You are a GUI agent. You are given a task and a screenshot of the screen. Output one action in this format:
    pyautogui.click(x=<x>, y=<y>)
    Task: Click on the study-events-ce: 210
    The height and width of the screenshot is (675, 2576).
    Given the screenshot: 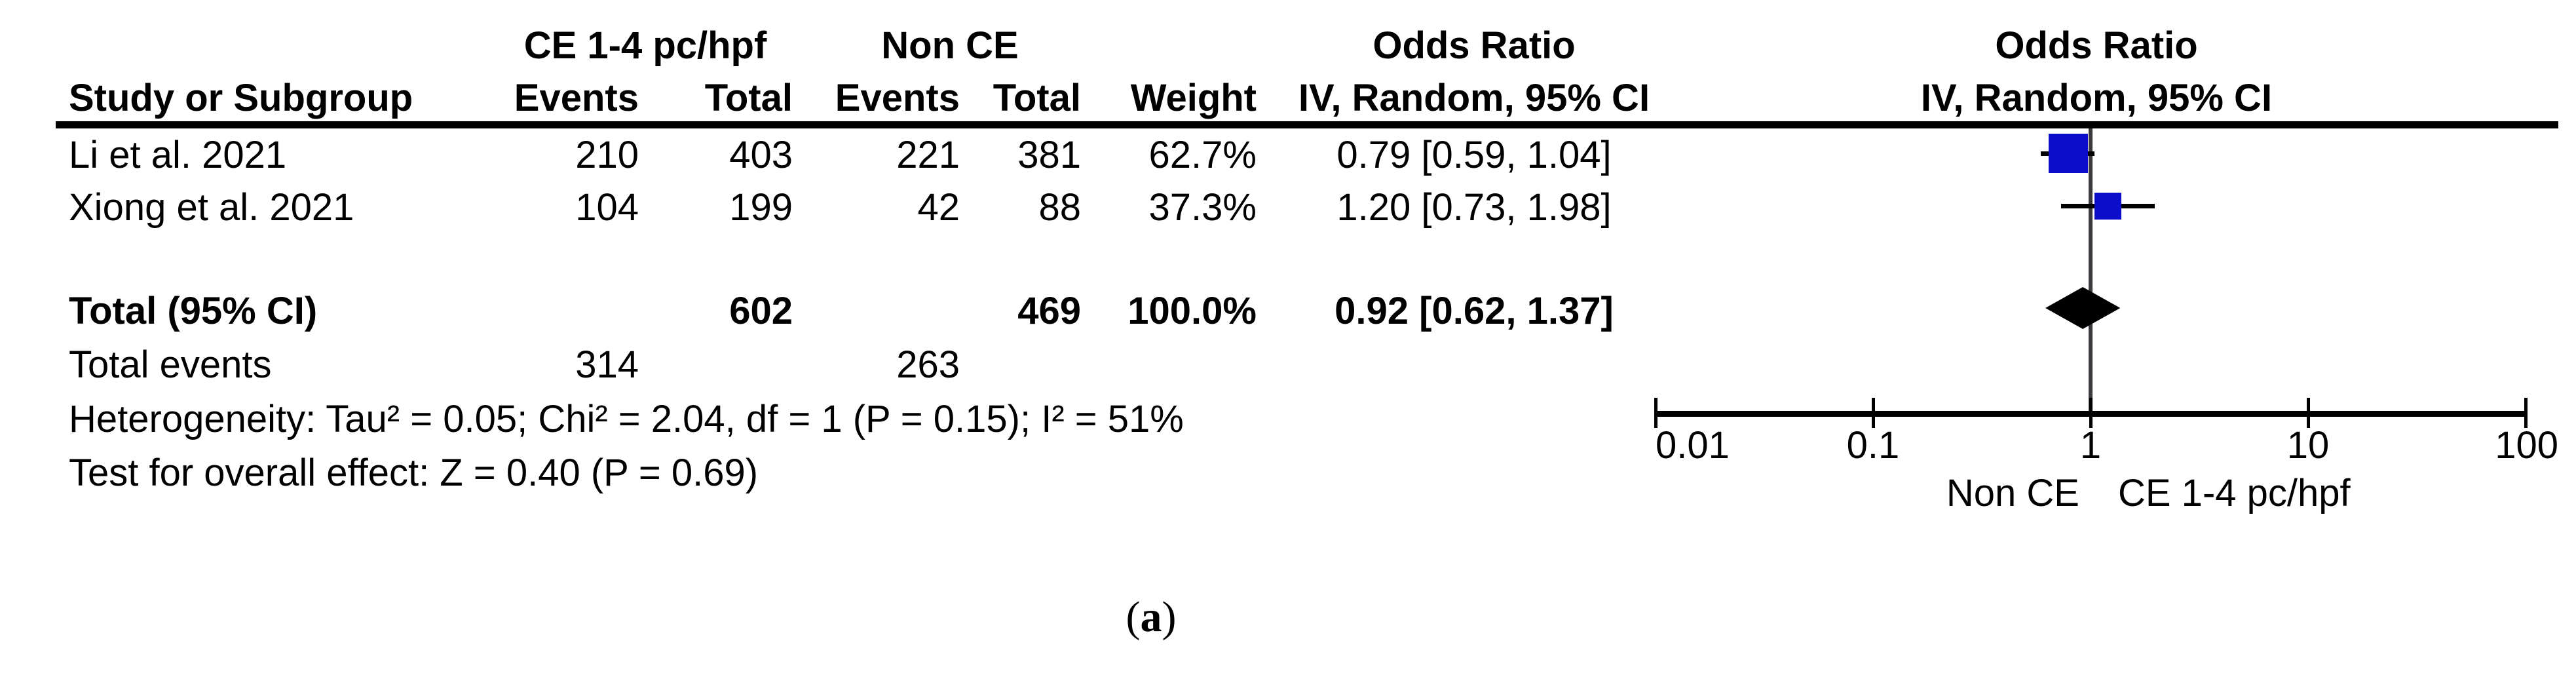 What is the action you would take?
    pyautogui.click(x=607, y=155)
    